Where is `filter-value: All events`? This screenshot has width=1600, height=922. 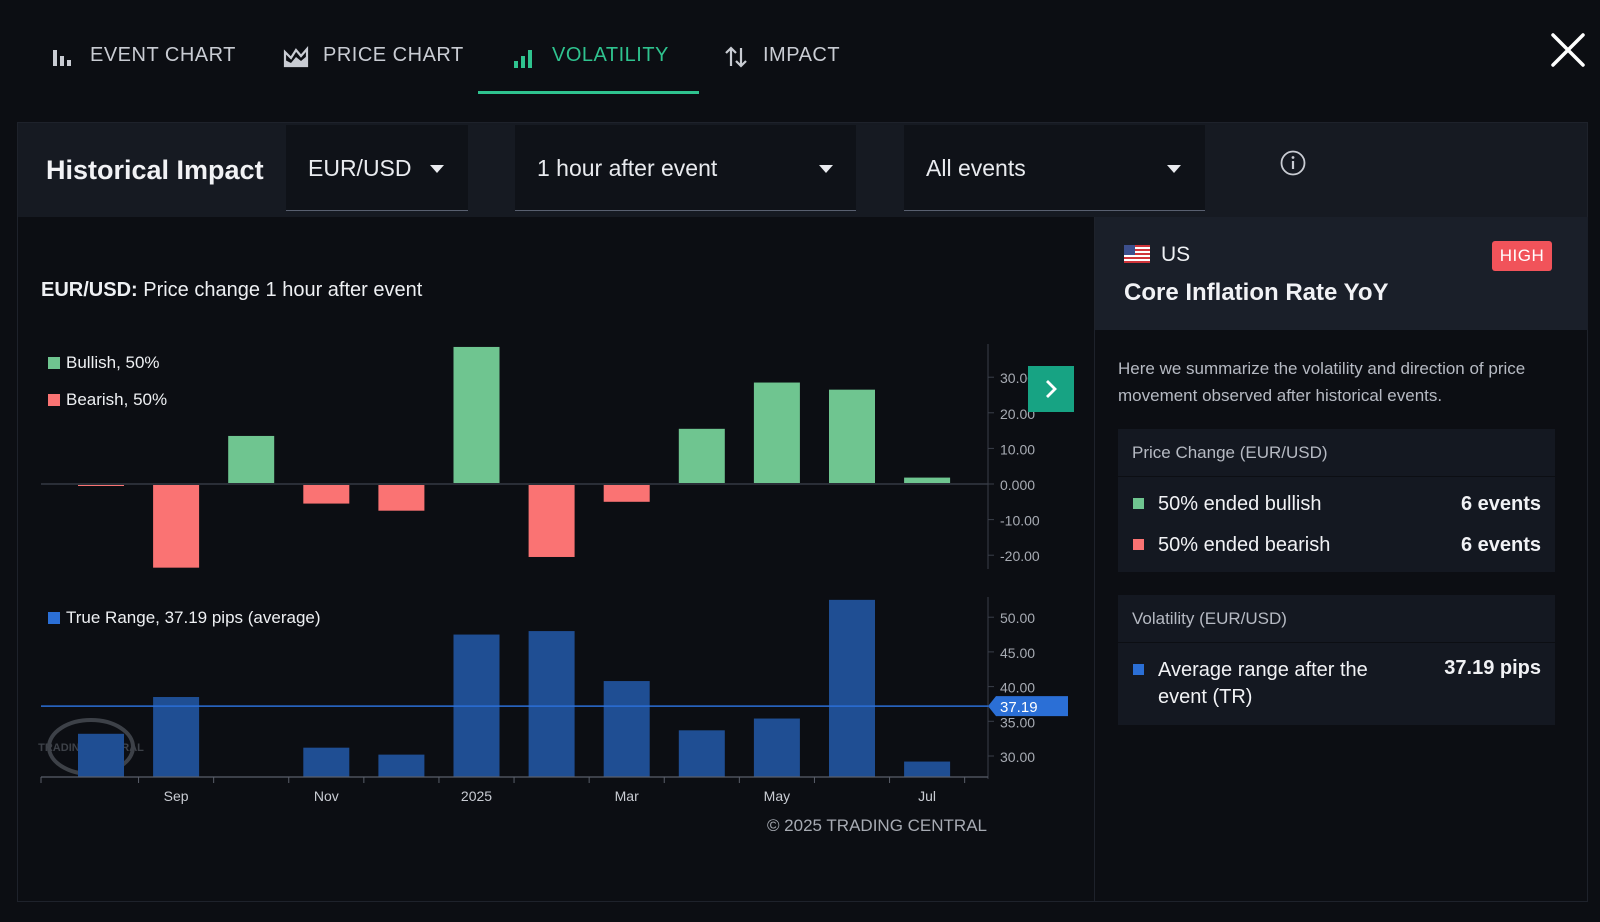 filter-value: All events is located at coordinates (976, 168).